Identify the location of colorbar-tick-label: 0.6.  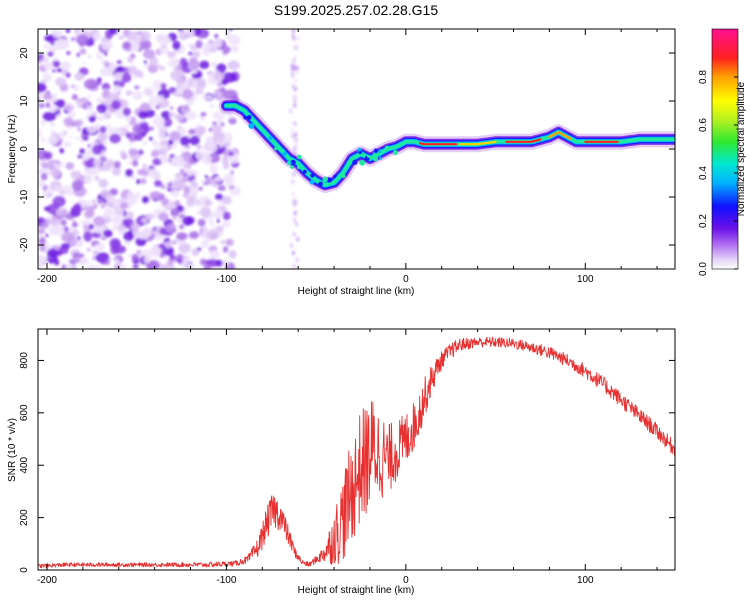
(703, 125).